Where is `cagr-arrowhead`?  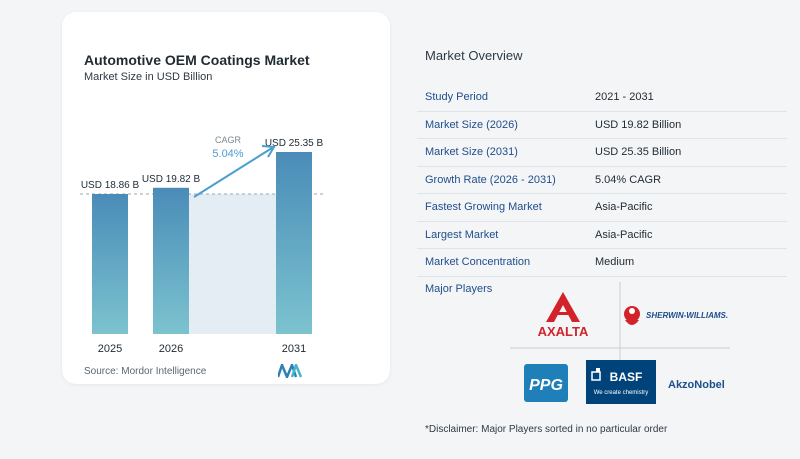
cagr-arrowhead is located at coordinates (268, 151).